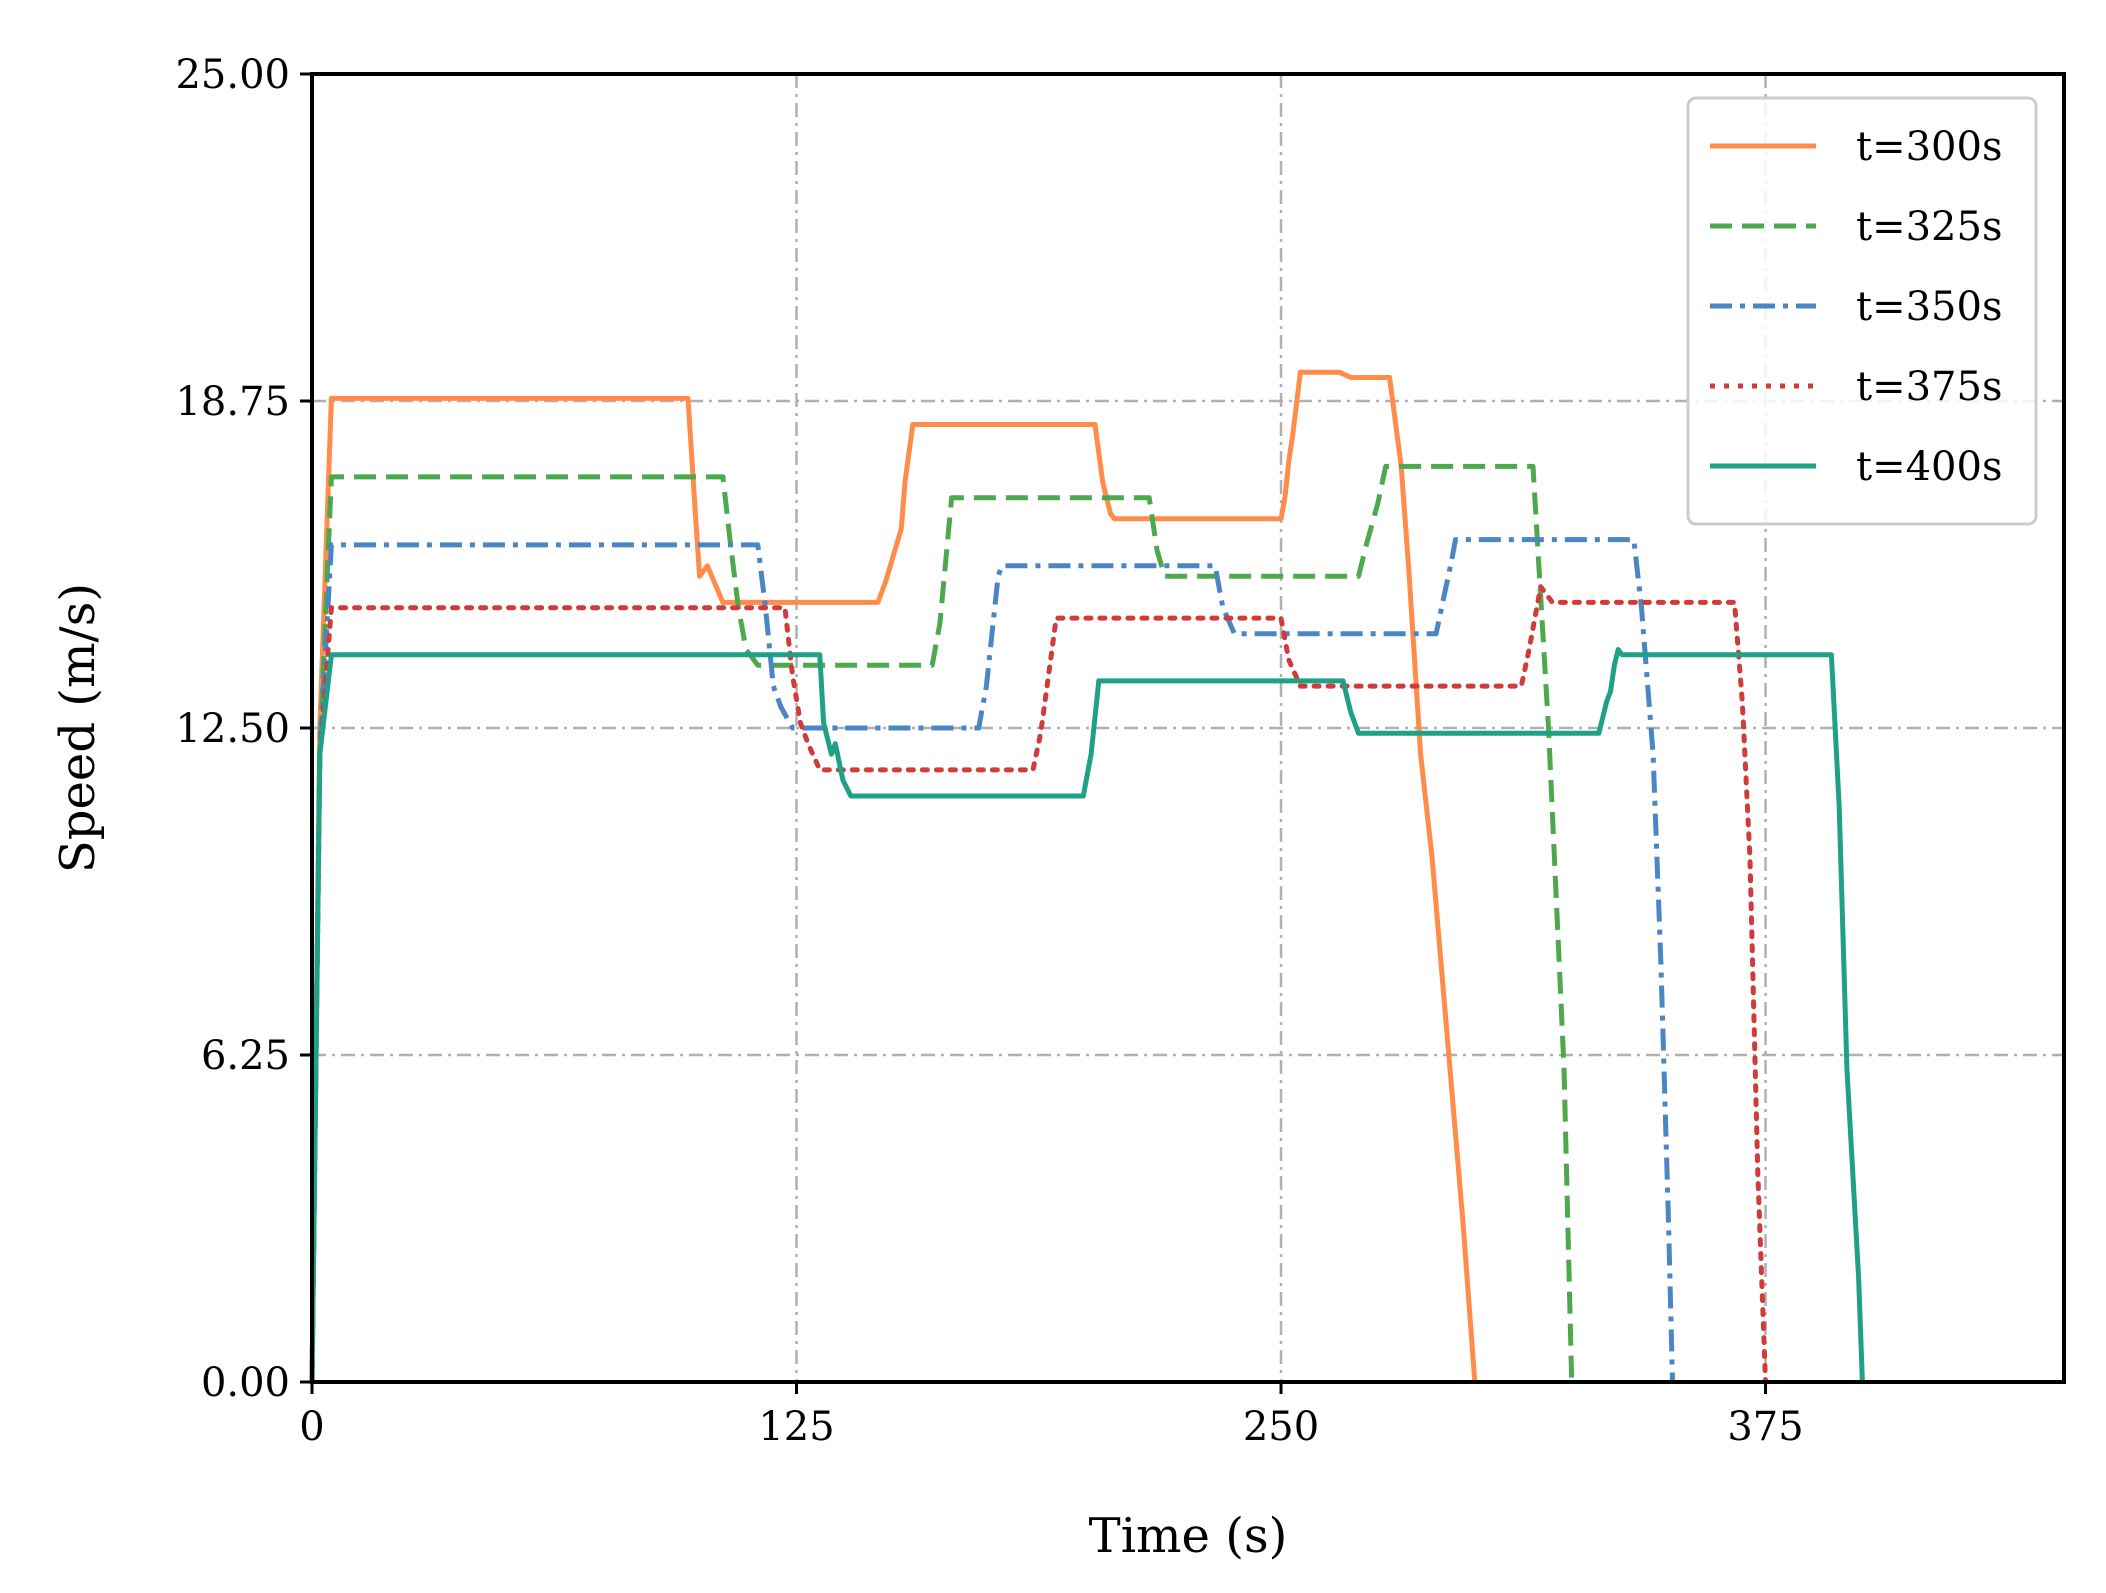  Describe the element at coordinates (796, 1427) in the screenshot. I see `x-tick-label: 125` at that location.